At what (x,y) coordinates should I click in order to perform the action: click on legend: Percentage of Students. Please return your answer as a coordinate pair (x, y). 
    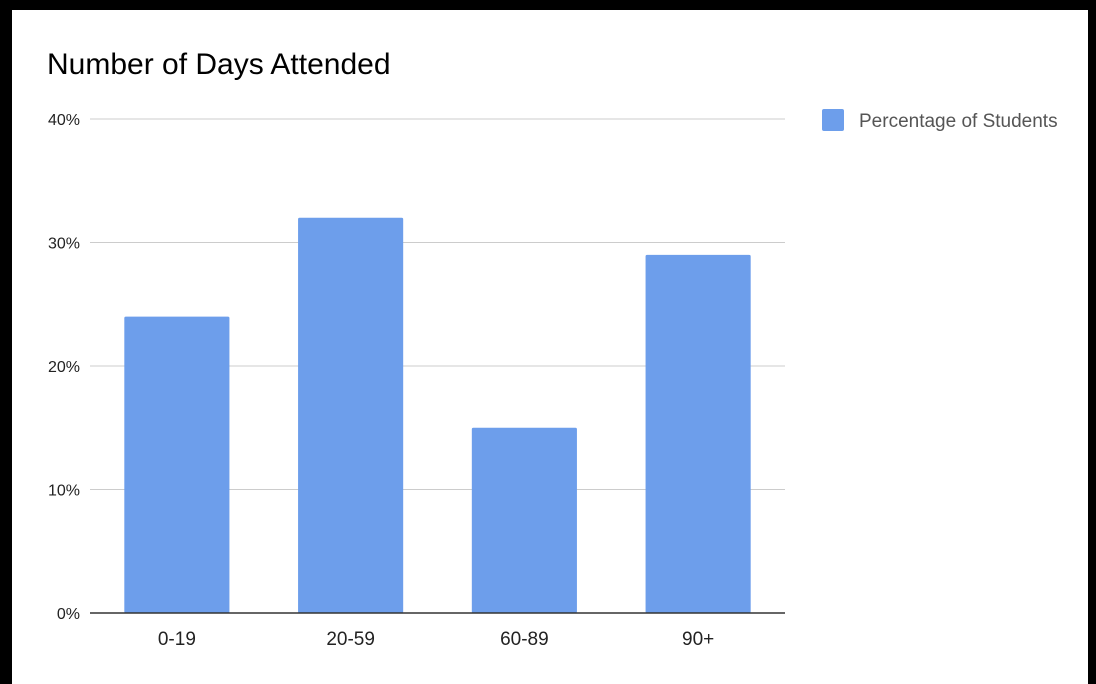
    Looking at the image, I should click on (940, 120).